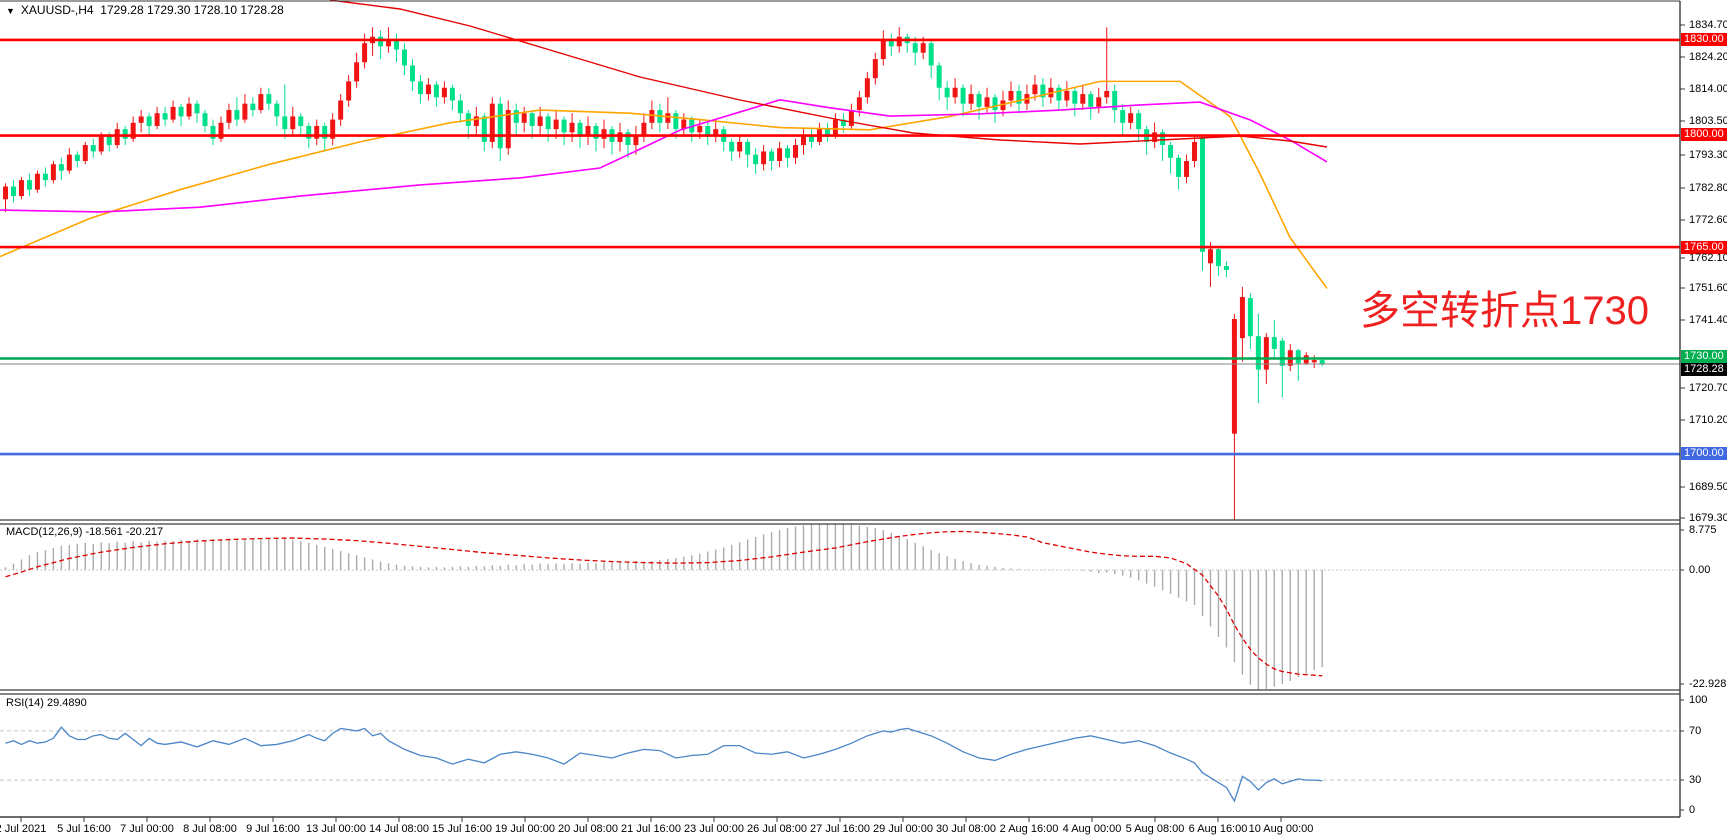  I want to click on price-badge: 1765.00, so click(1704, 247).